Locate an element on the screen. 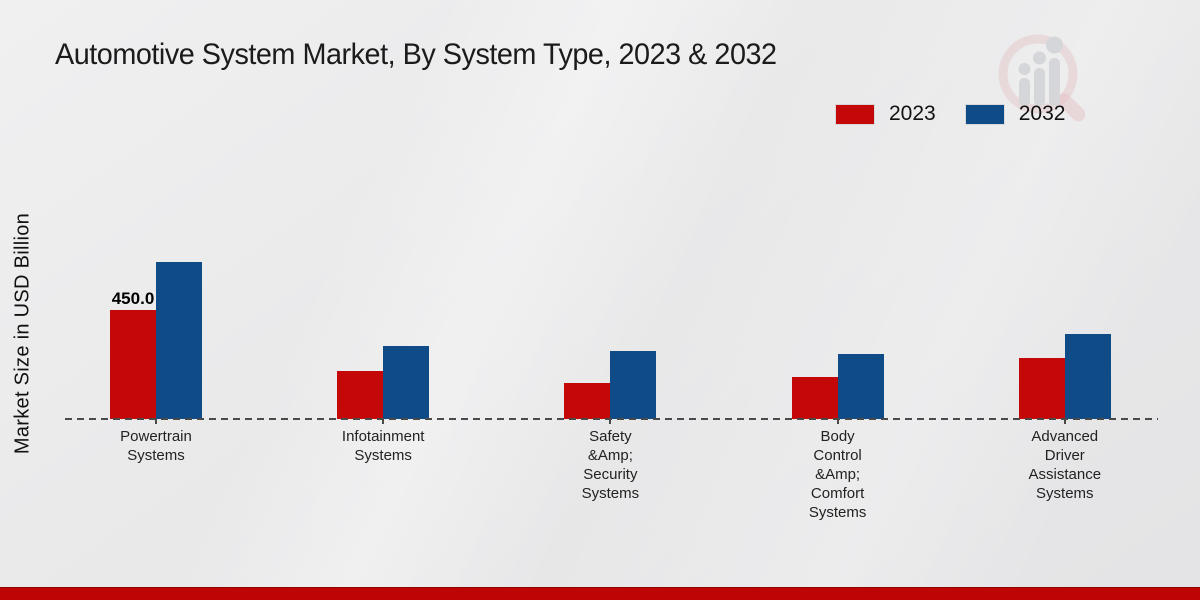 This screenshot has width=1200, height=600. legend-item-2023: 2023 is located at coordinates (886, 114).